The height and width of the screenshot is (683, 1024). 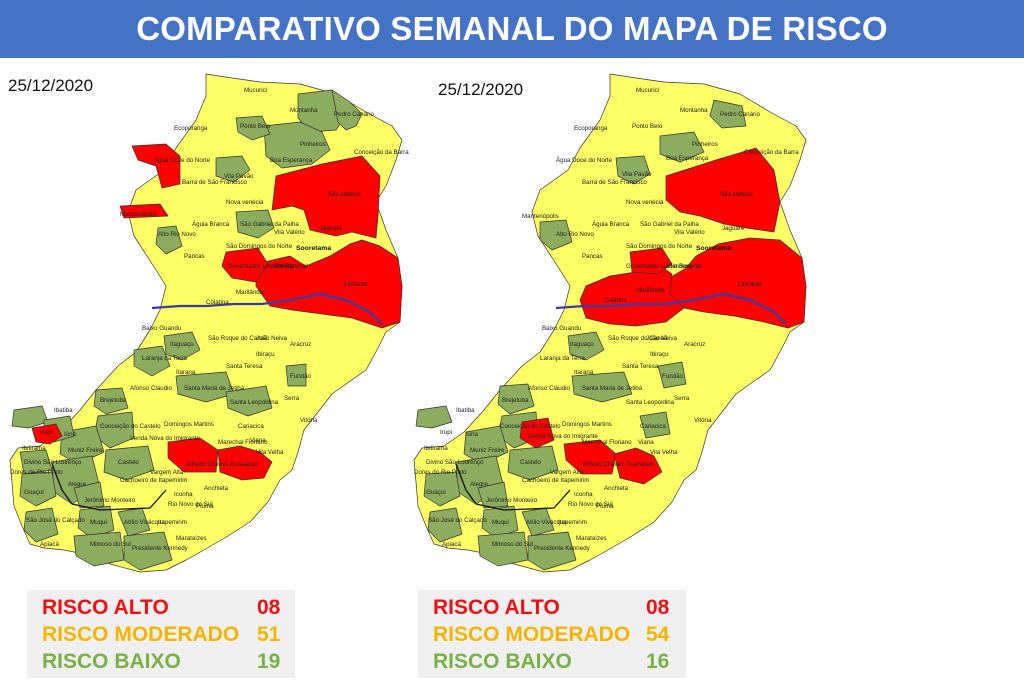 I want to click on region-boa-esperanca, so click(x=682, y=147).